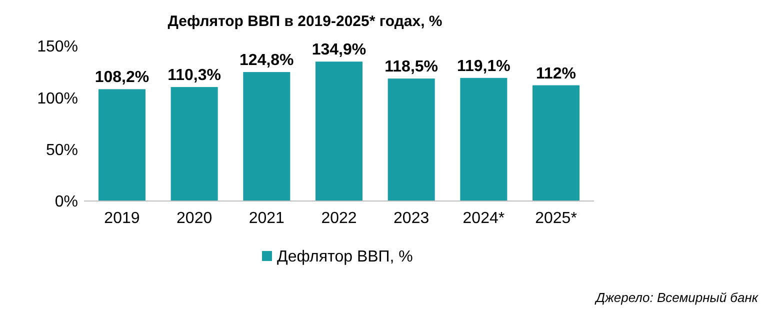 The height and width of the screenshot is (326, 768). What do you see at coordinates (483, 218) in the screenshot?
I see `x-tick-label: 2024*` at bounding box center [483, 218].